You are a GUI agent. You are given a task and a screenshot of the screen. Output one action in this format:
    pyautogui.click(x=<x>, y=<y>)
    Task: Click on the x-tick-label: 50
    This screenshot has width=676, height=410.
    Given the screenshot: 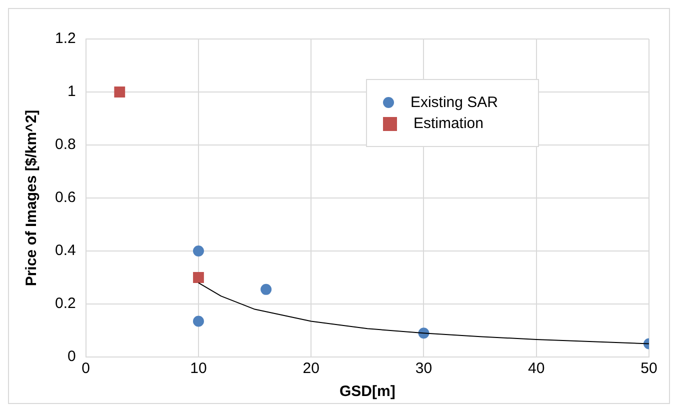 What is the action you would take?
    pyautogui.click(x=649, y=369)
    